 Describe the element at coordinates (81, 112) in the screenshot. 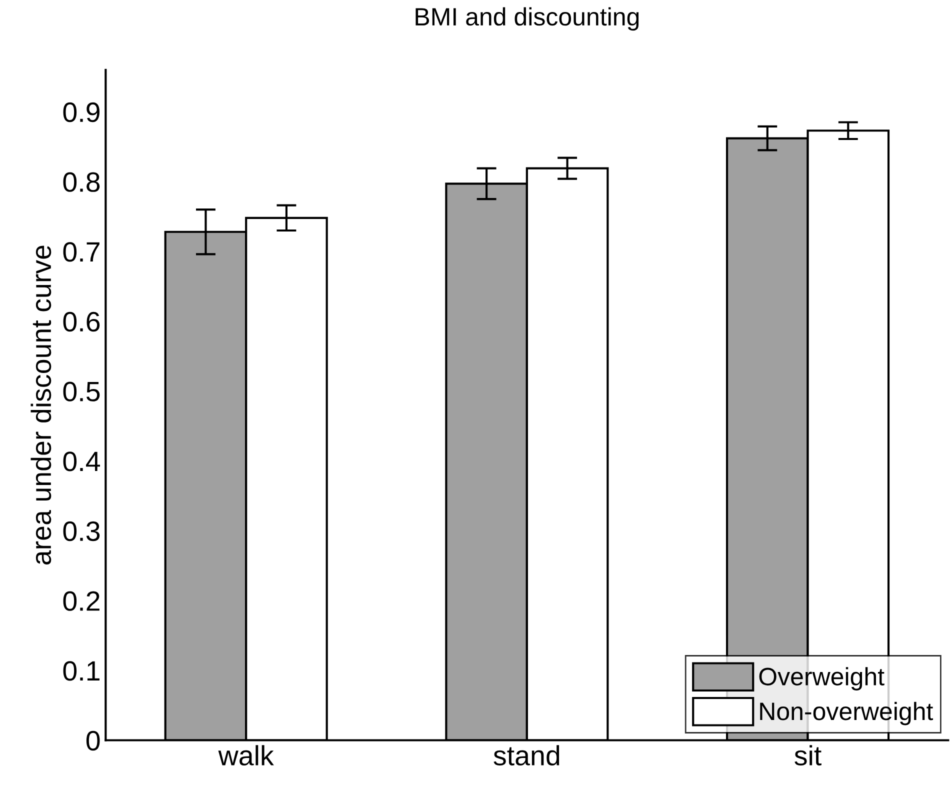

I see `y-tick-label: 0.9` at that location.